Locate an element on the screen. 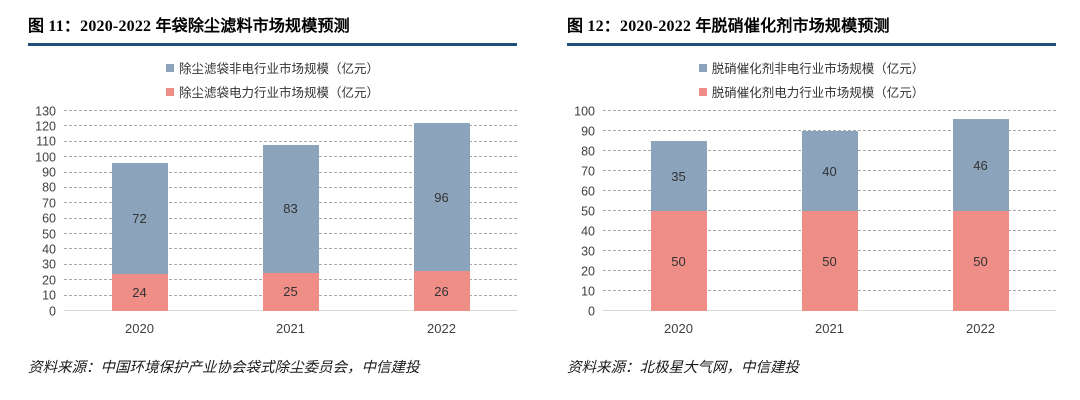 The width and height of the screenshot is (1080, 400). y-tick-label: 110 is located at coordinates (46, 141).